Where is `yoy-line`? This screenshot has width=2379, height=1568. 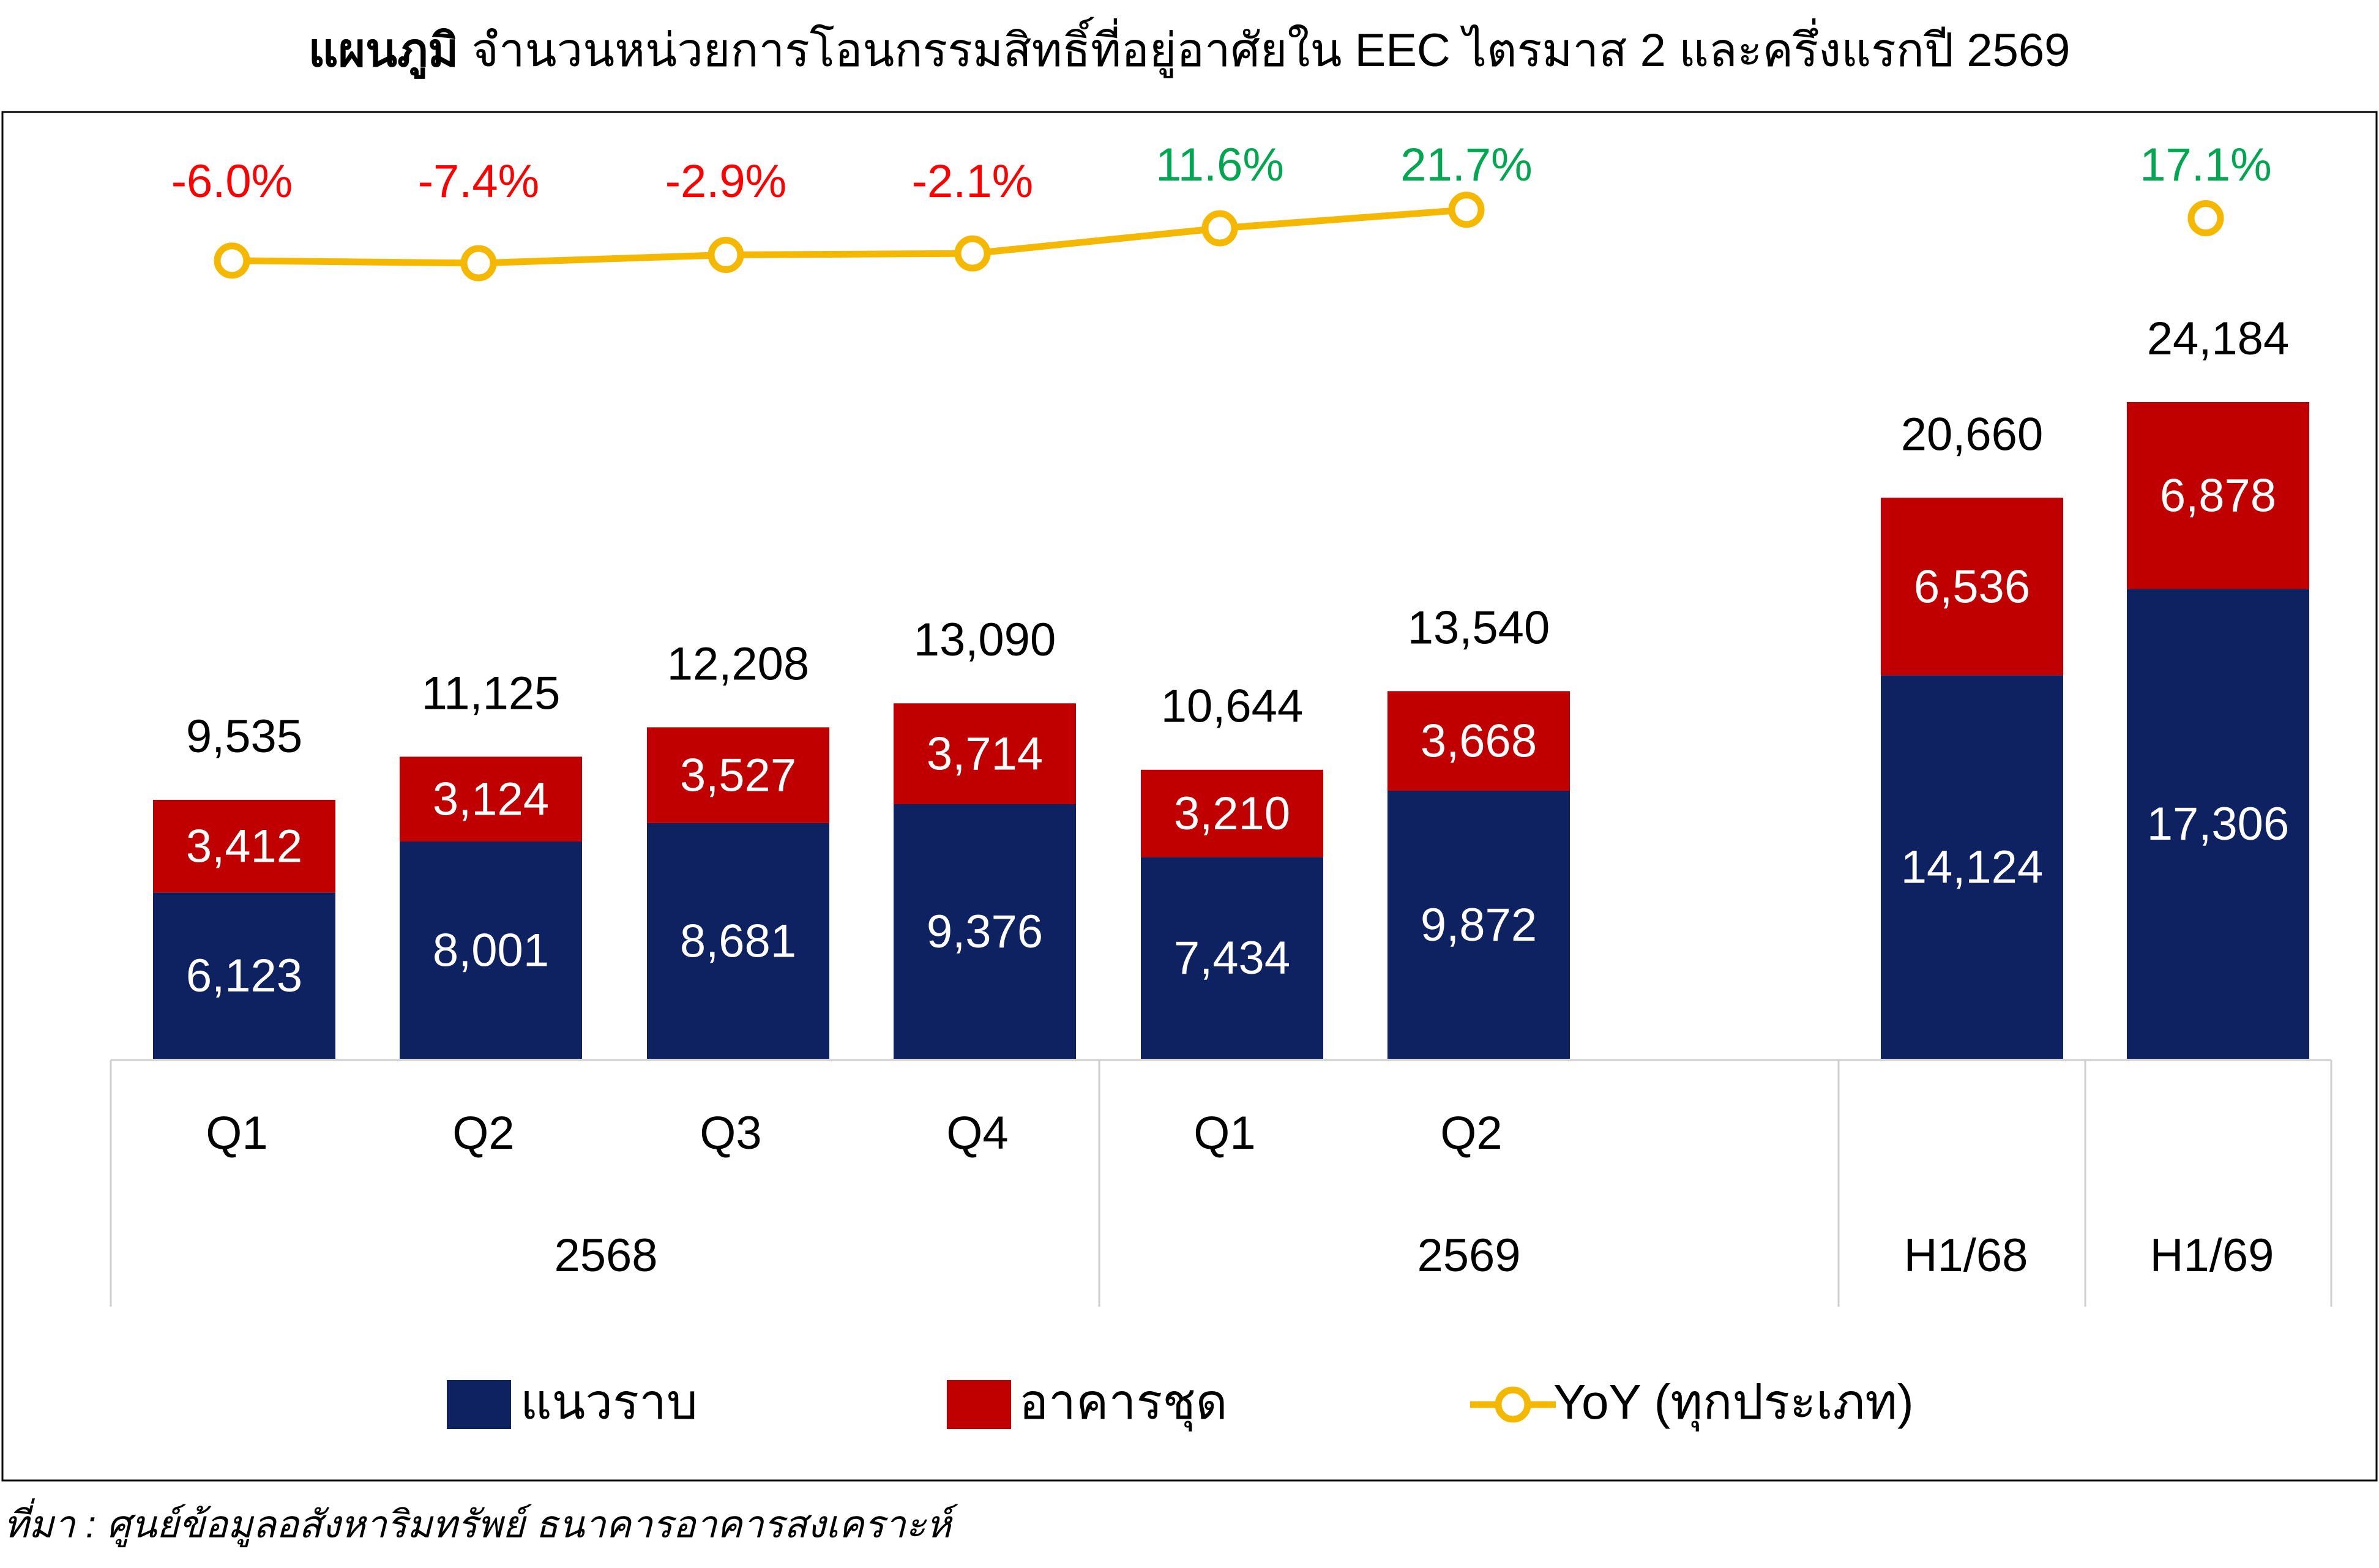
yoy-line is located at coordinates (849, 236).